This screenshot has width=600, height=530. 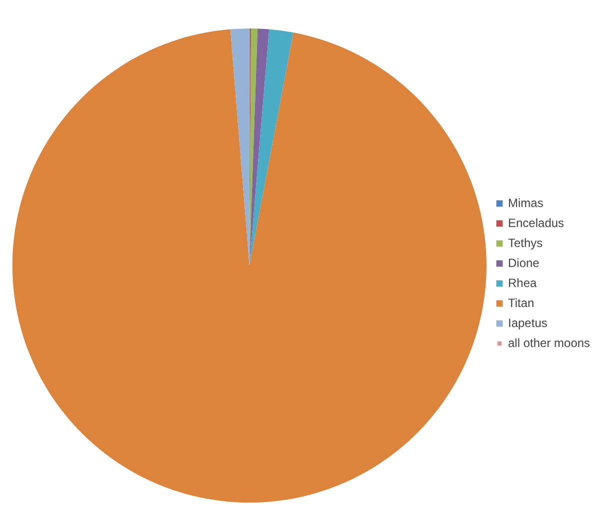 I want to click on legend-label: Dione, so click(x=524, y=263).